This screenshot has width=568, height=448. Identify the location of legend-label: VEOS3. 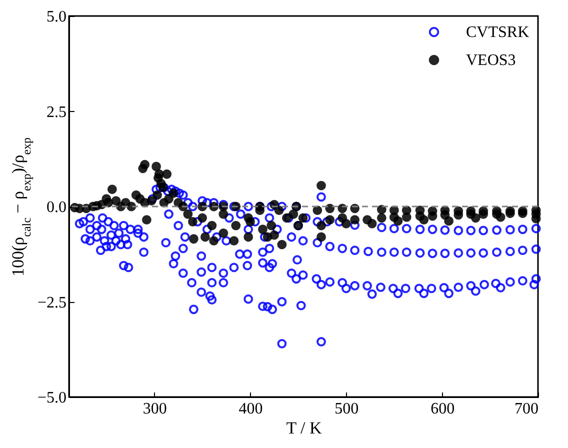
(491, 60).